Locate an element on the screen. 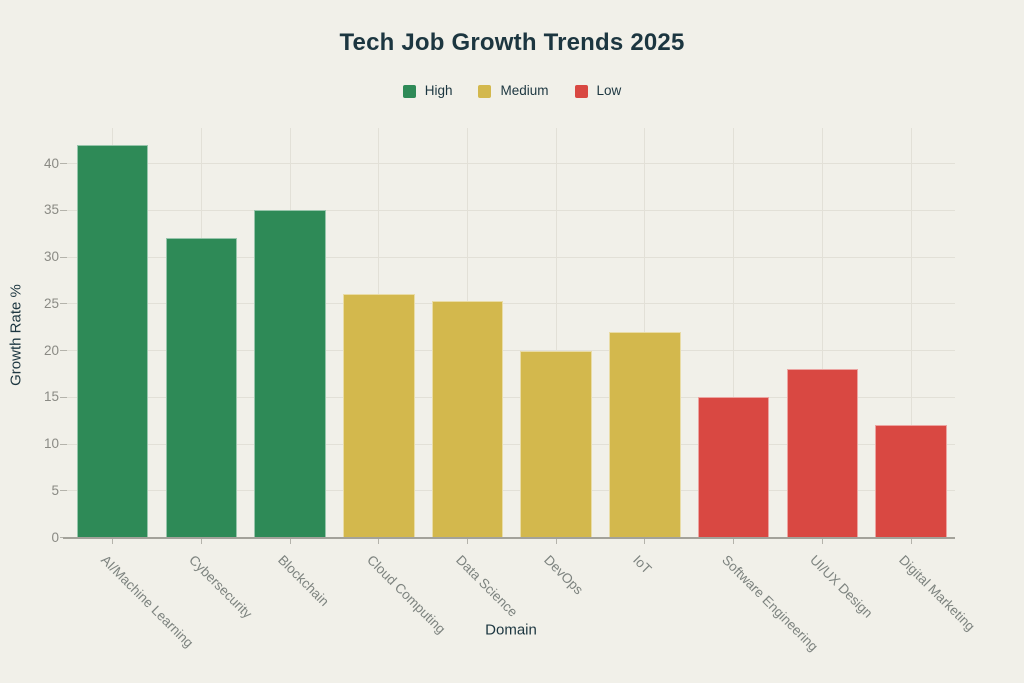  x-tick-label: Blockchain is located at coordinates (303, 581).